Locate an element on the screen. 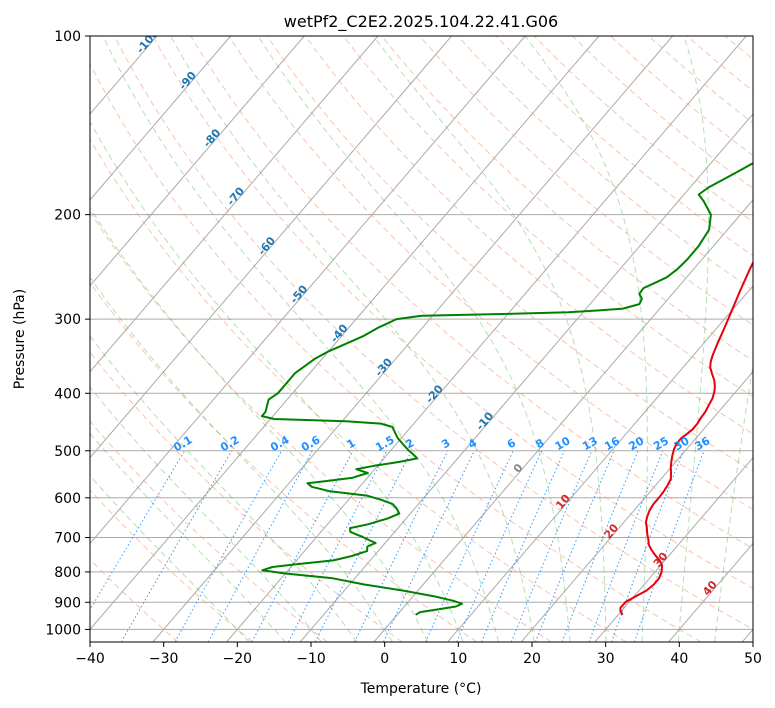 Image resolution: width=775 pixels, height=708 pixels. x-axis-ticks: −40 −30 −20 −10 0 10 20 30 40 50 is located at coordinates (418, 654).